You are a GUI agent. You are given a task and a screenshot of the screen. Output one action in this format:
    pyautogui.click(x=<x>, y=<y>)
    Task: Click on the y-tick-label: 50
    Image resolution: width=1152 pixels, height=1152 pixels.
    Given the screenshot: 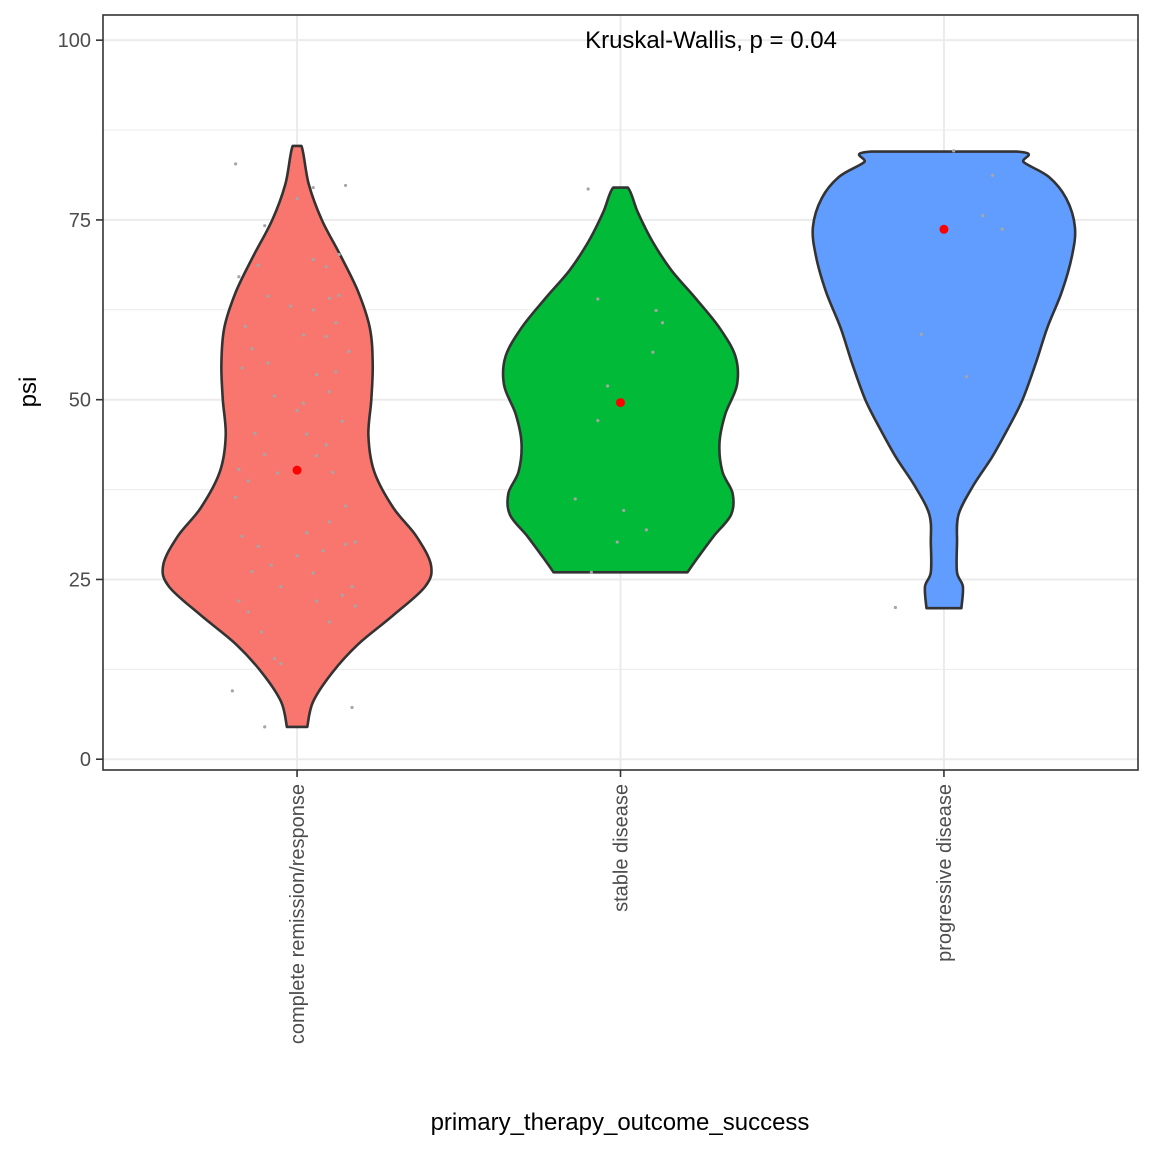 What is the action you would take?
    pyautogui.click(x=80, y=401)
    